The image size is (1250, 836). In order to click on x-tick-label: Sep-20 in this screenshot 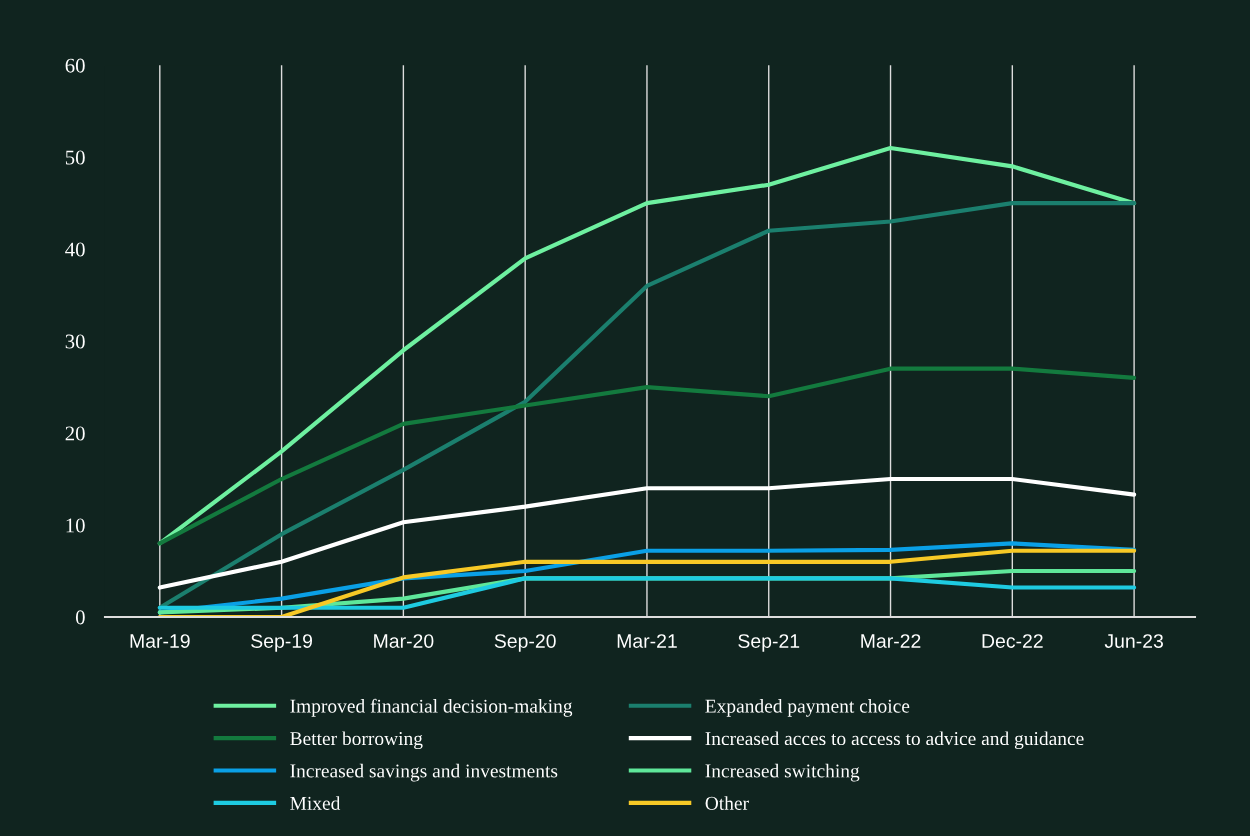, I will do `click(525, 643)`.